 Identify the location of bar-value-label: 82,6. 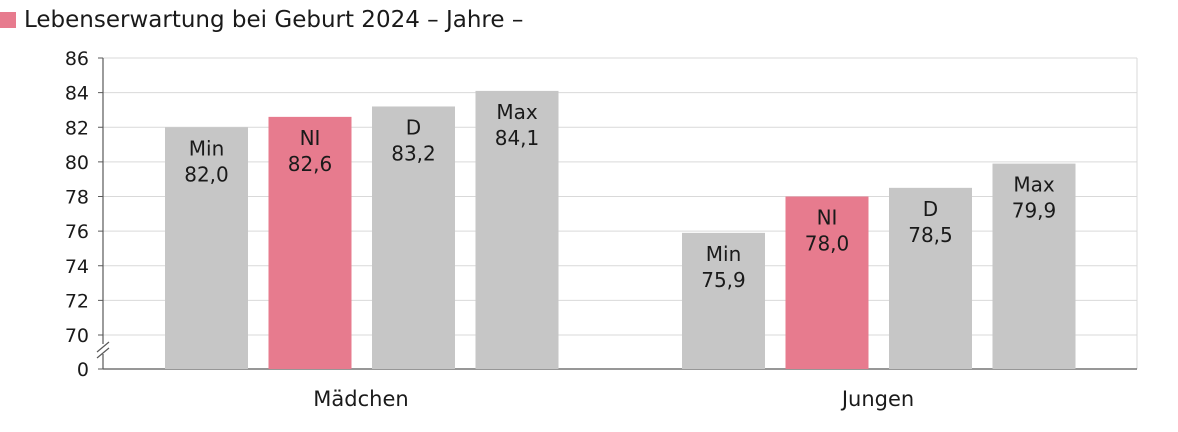
(310, 164).